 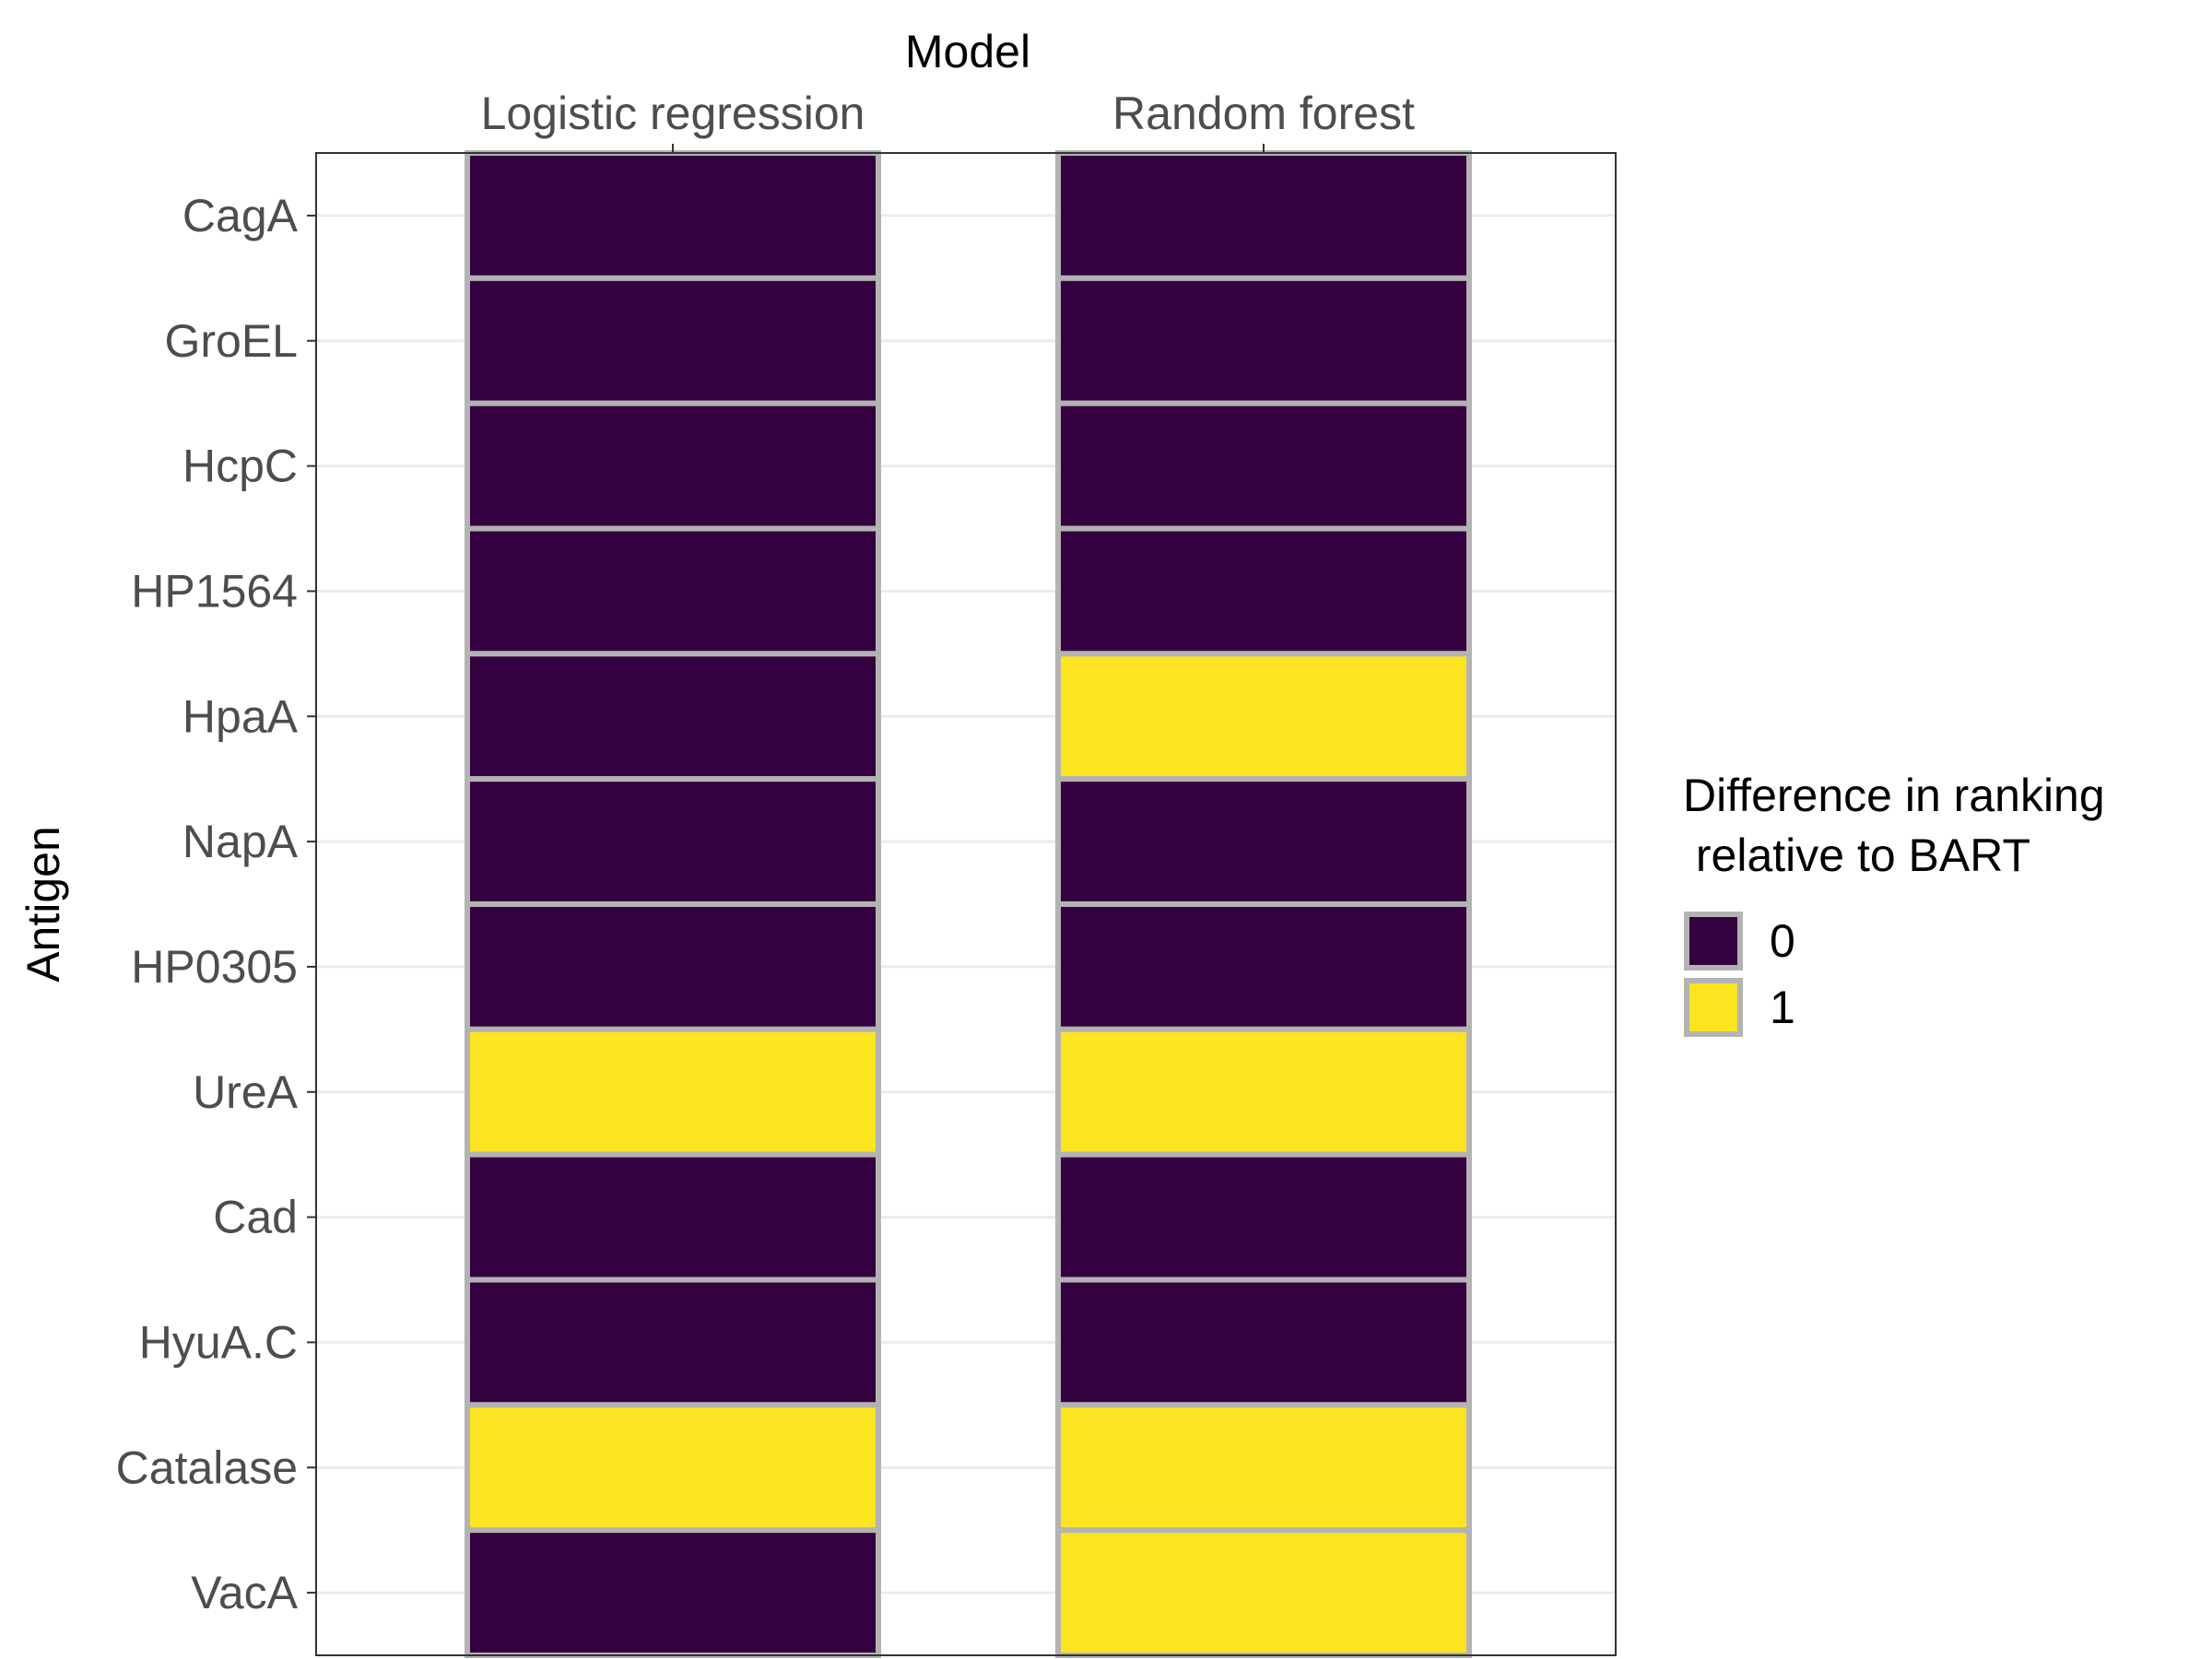 What do you see at coordinates (255, 1217) in the screenshot?
I see `y-tick-label-cad: Cad` at bounding box center [255, 1217].